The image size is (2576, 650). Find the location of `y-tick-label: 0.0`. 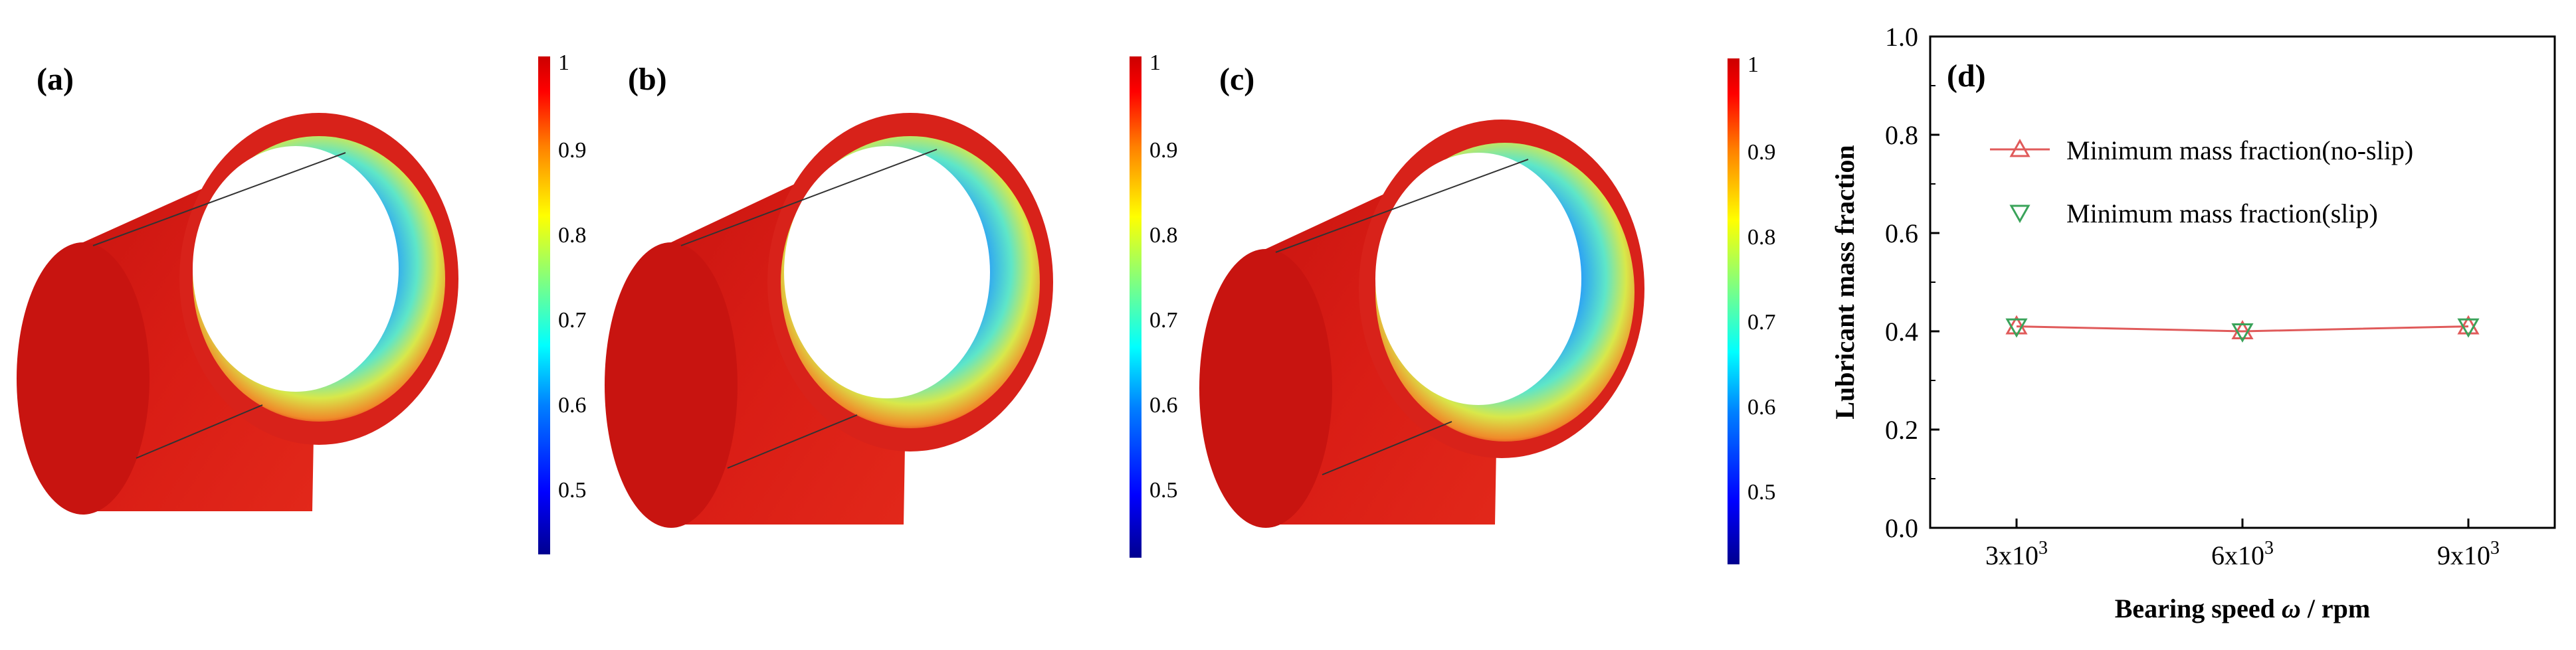

y-tick-label: 0.0 is located at coordinates (1902, 528).